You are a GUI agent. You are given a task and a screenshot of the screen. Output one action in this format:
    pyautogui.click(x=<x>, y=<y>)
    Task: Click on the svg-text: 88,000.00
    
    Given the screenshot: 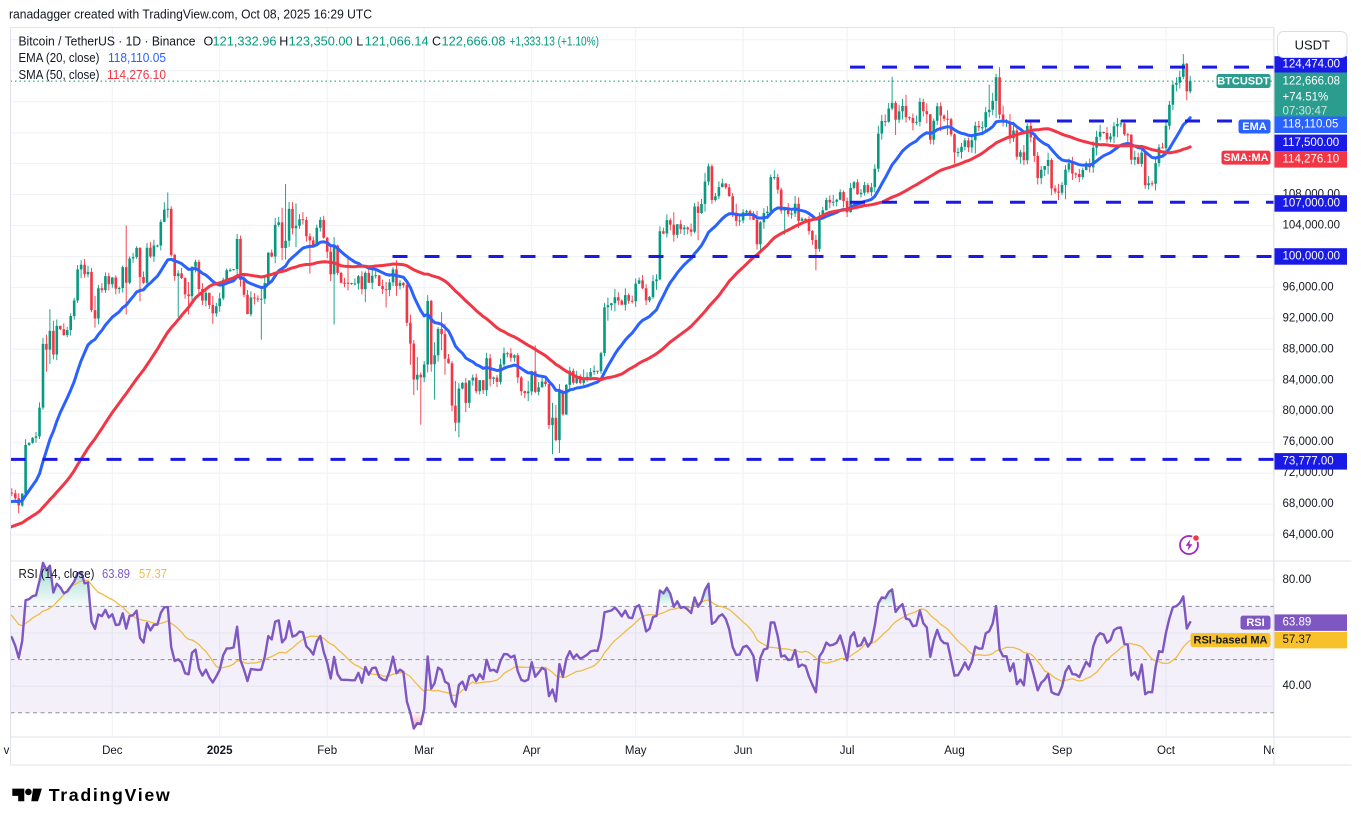 What is the action you would take?
    pyautogui.click(x=1308, y=349)
    